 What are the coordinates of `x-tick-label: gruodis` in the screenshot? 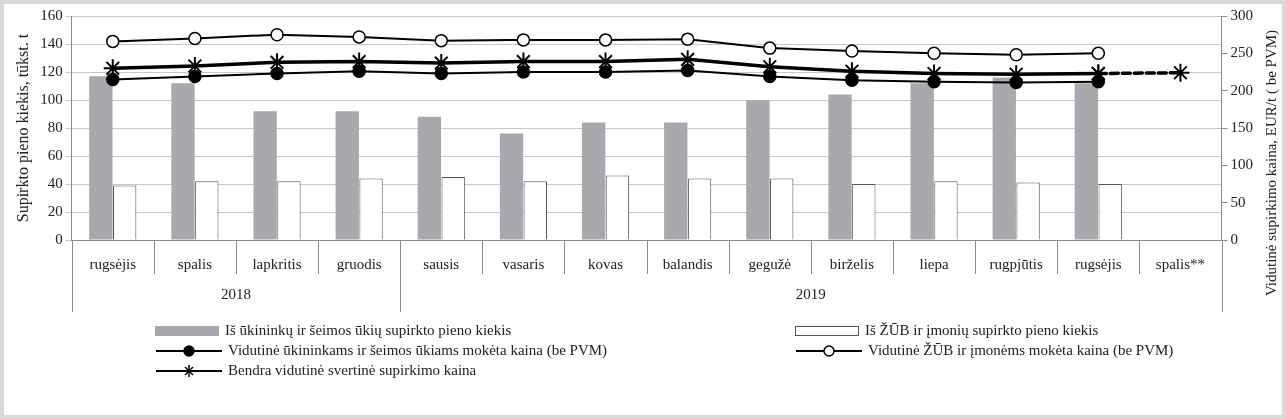 It's located at (359, 263).